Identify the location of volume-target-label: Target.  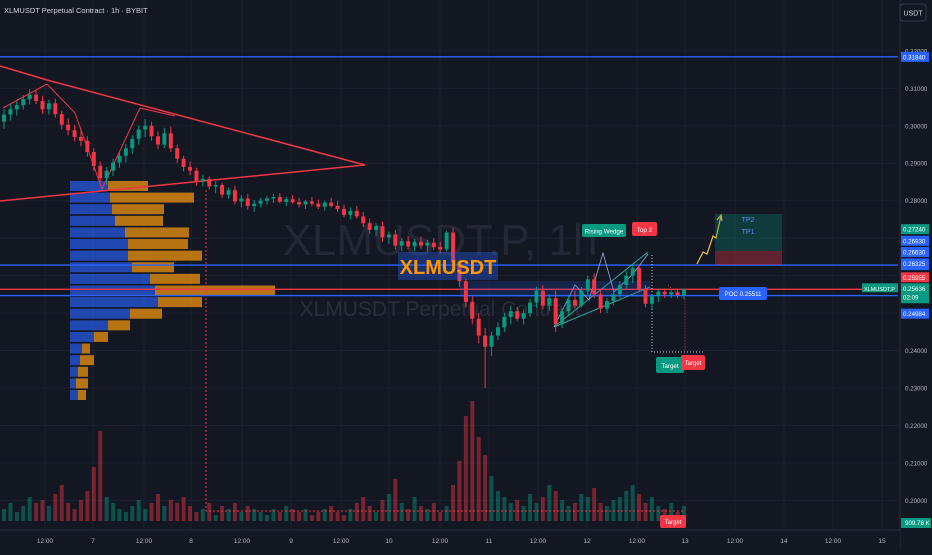
(673, 523).